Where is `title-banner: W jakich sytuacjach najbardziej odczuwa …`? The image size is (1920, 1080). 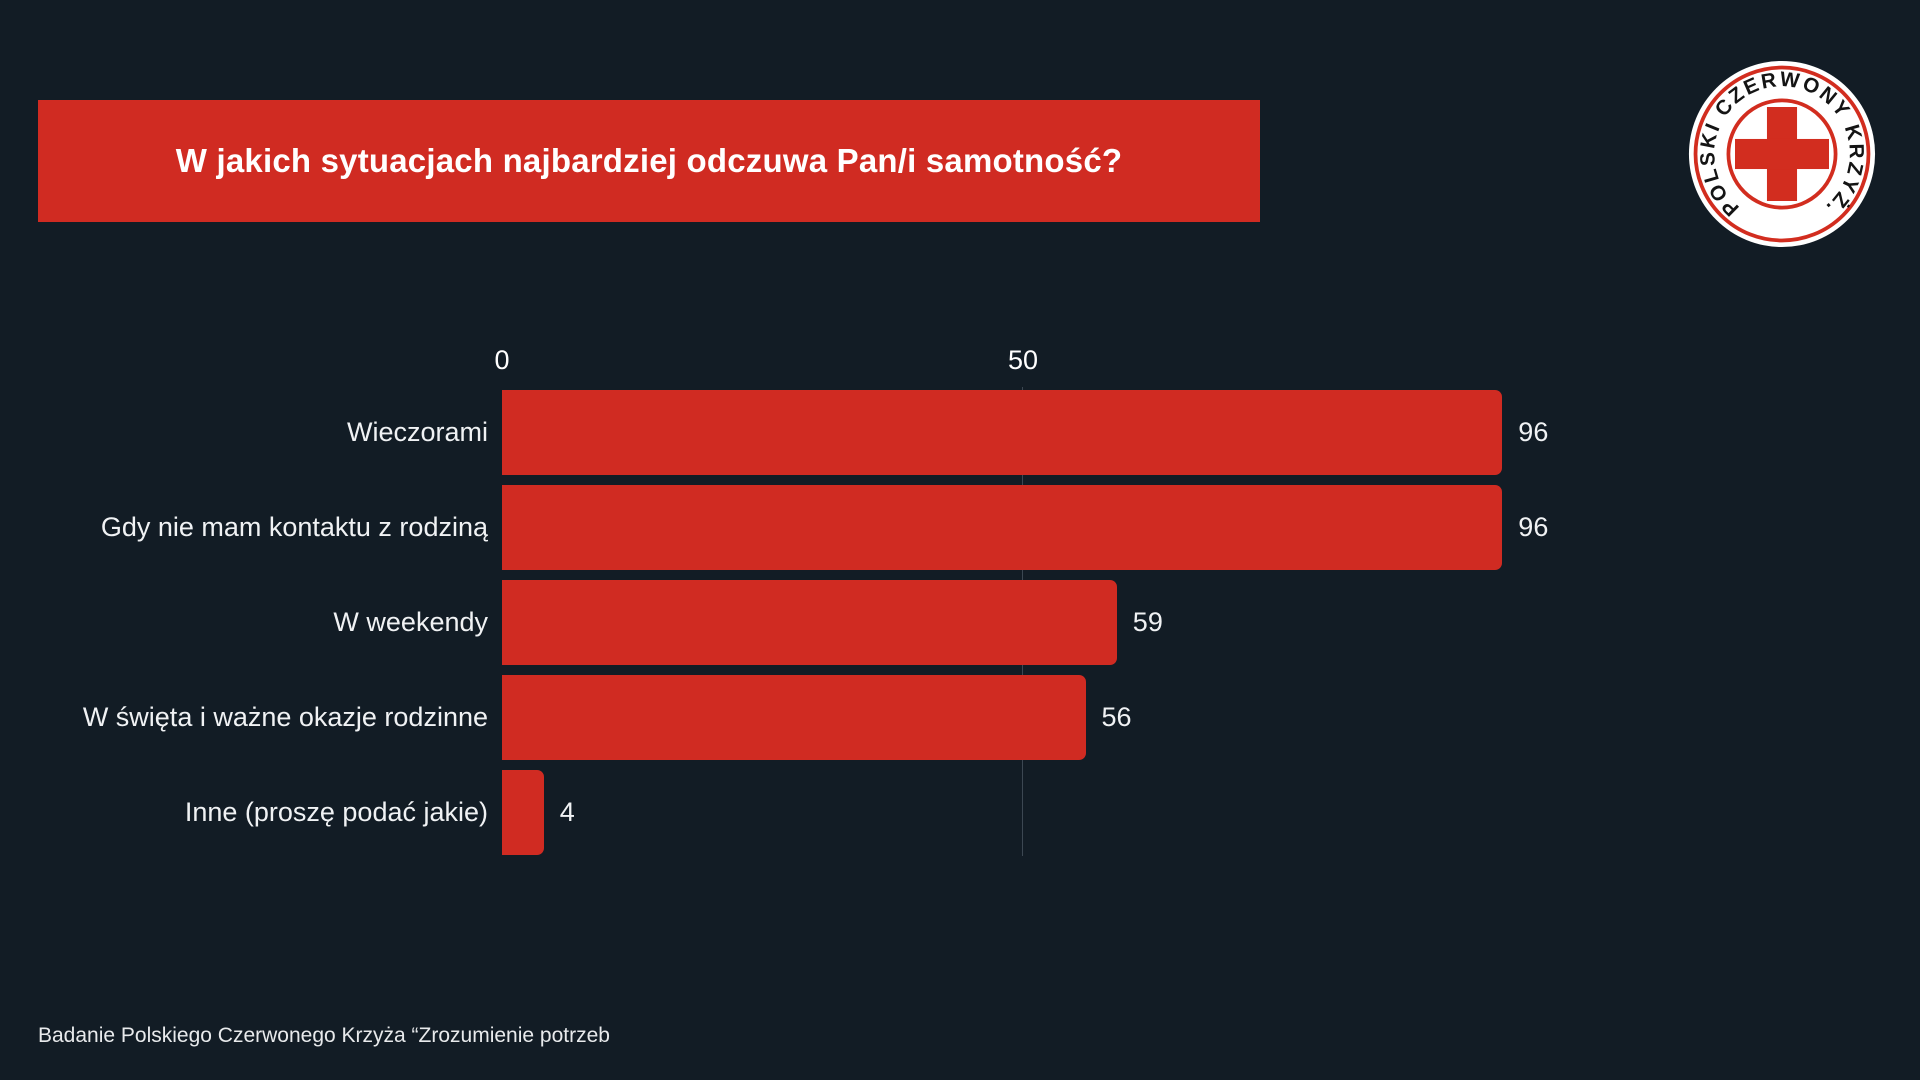
title-banner: W jakich sytuacjach najbardziej odczuwa … is located at coordinates (649, 161).